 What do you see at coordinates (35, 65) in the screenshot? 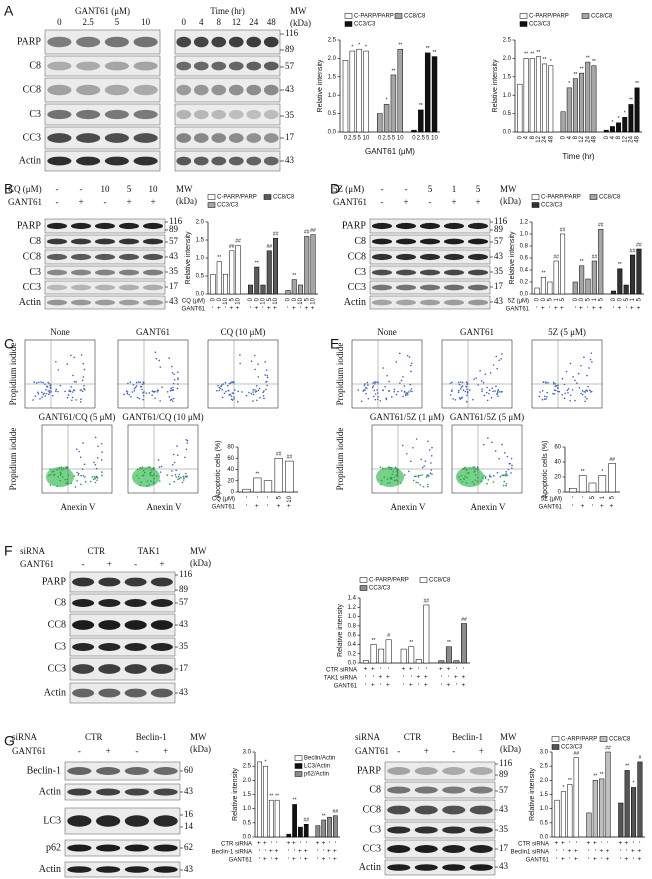
I see `protein-label: C8` at bounding box center [35, 65].